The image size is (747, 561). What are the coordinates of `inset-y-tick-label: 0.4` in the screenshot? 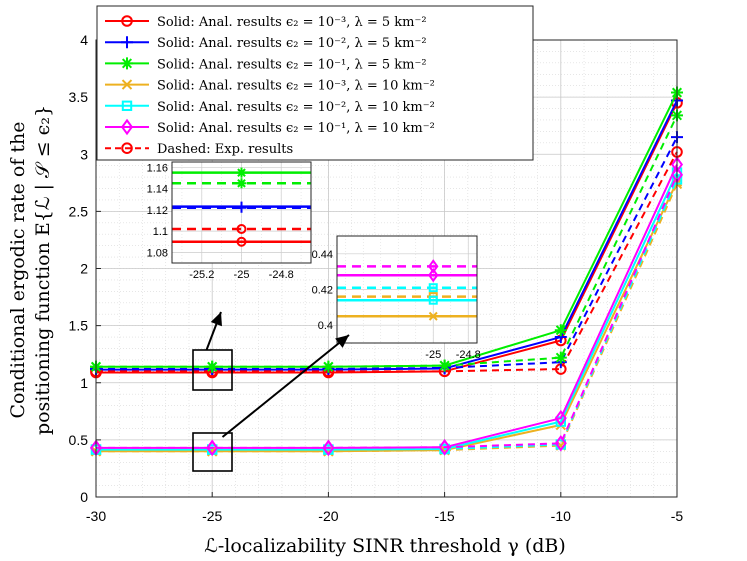 It's located at (325, 326).